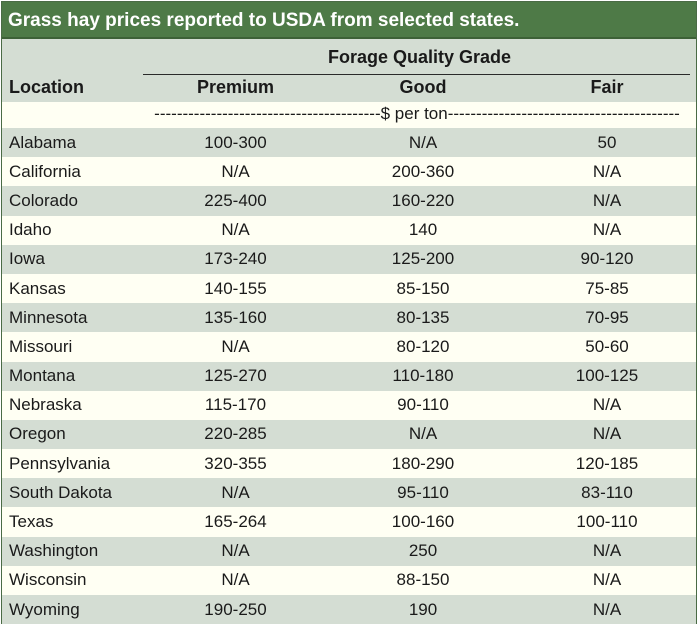 The height and width of the screenshot is (628, 700). What do you see at coordinates (423, 610) in the screenshot?
I see `cell-good: 190` at bounding box center [423, 610].